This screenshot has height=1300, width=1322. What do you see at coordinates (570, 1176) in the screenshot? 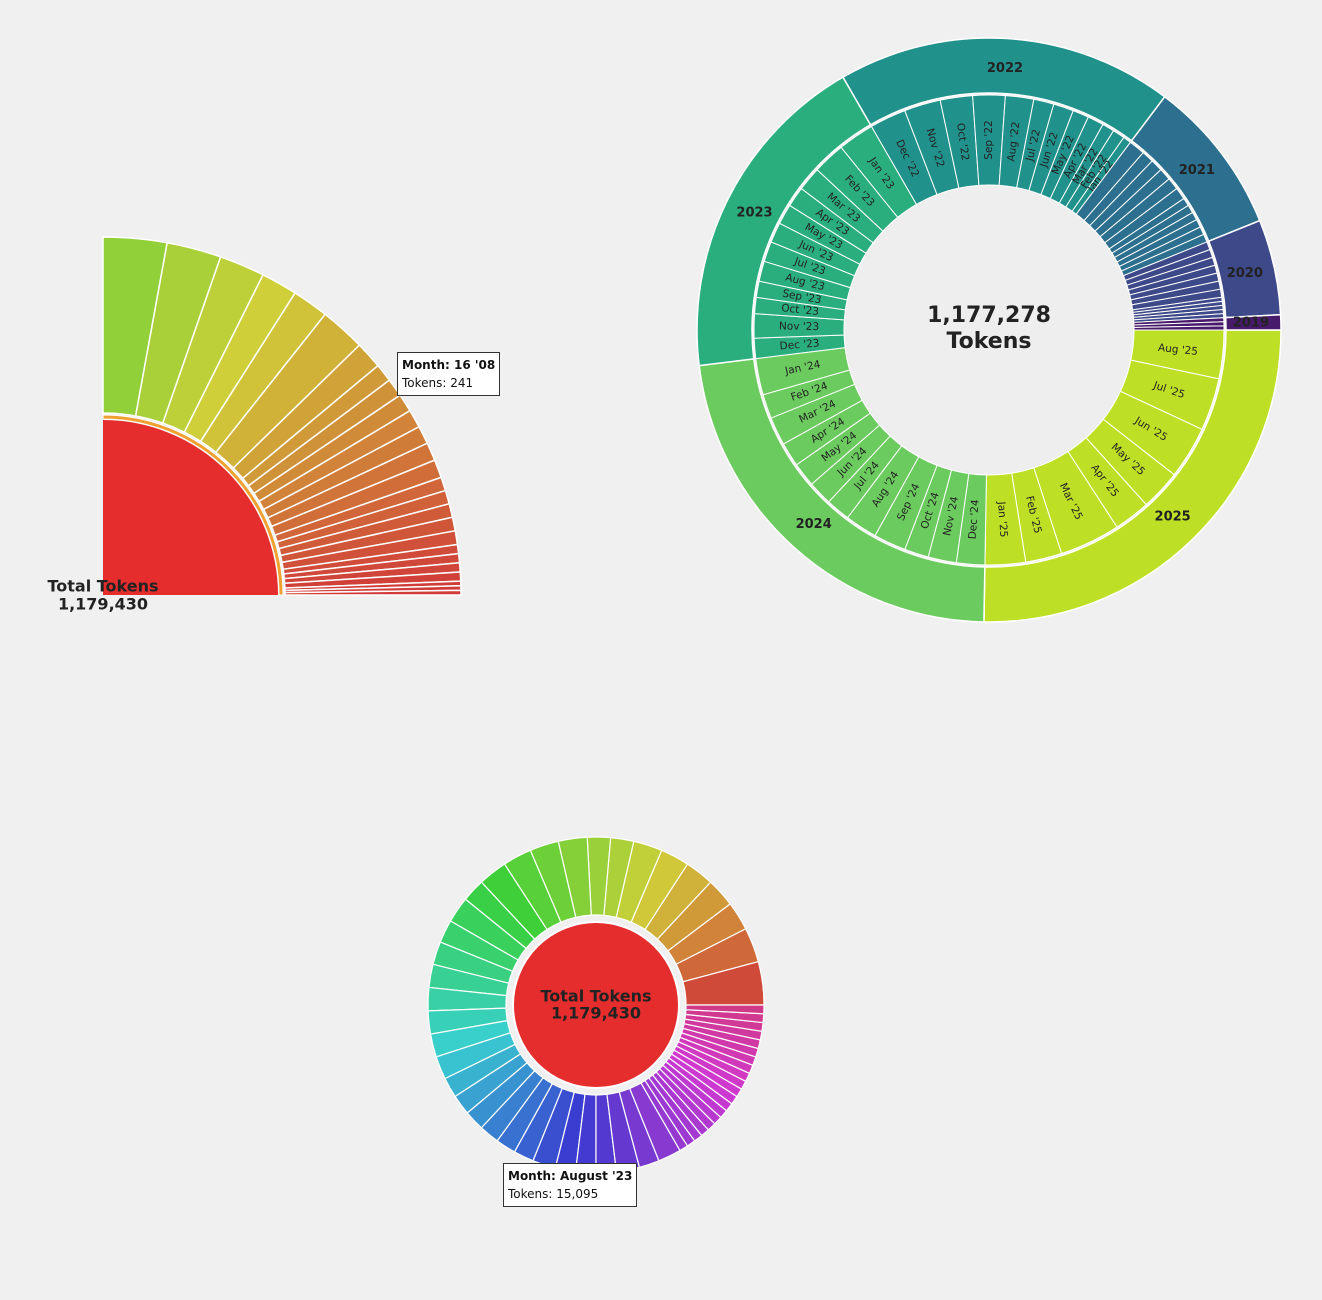
I see `tooltip-title: Month: August '23` at bounding box center [570, 1176].